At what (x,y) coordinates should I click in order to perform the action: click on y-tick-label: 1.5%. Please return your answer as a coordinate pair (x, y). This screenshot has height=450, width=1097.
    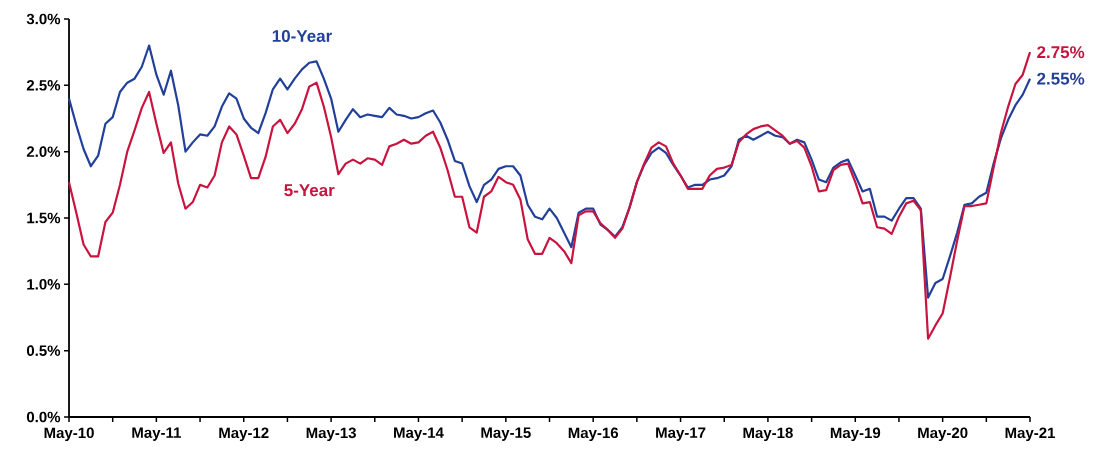
    Looking at the image, I should click on (44, 218).